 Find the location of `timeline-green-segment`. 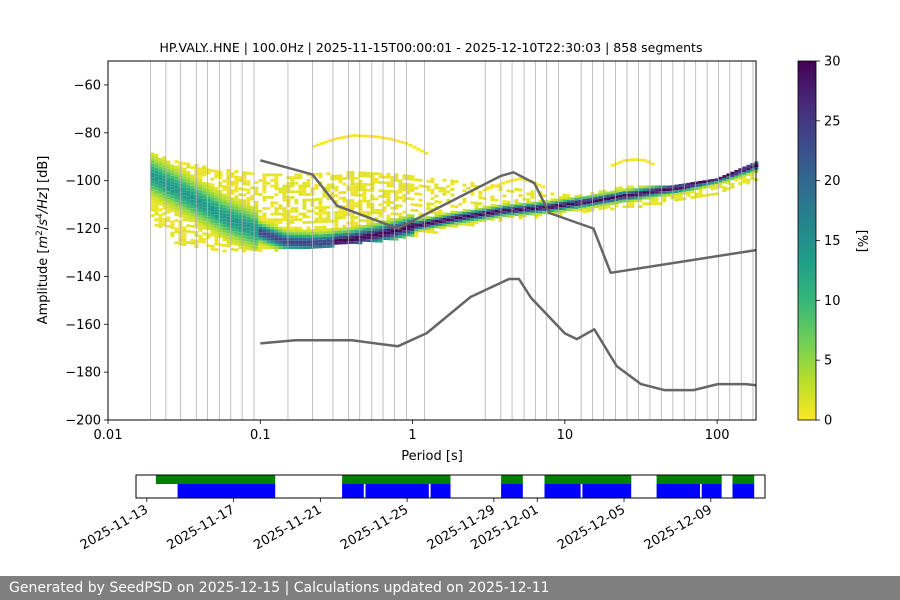

timeline-green-segment is located at coordinates (588, 479).